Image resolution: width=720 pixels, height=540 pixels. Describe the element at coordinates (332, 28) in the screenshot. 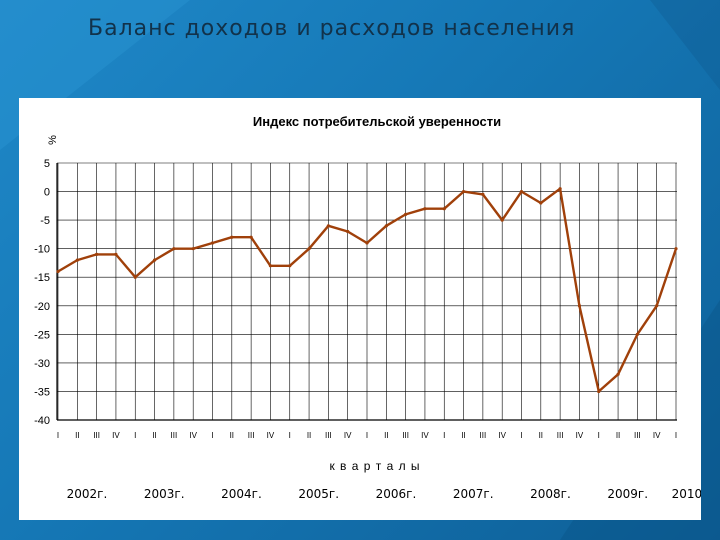

I see `slide-title: Баланс доходов и расходов населения` at that location.